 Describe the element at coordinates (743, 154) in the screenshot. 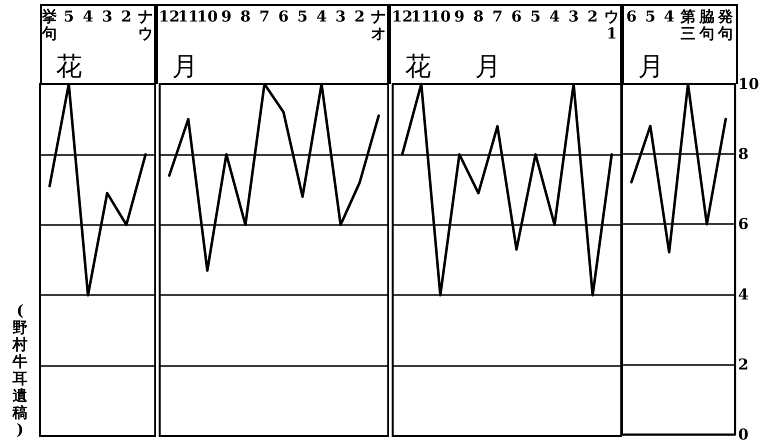

I see `y-tick-label: 8` at that location.